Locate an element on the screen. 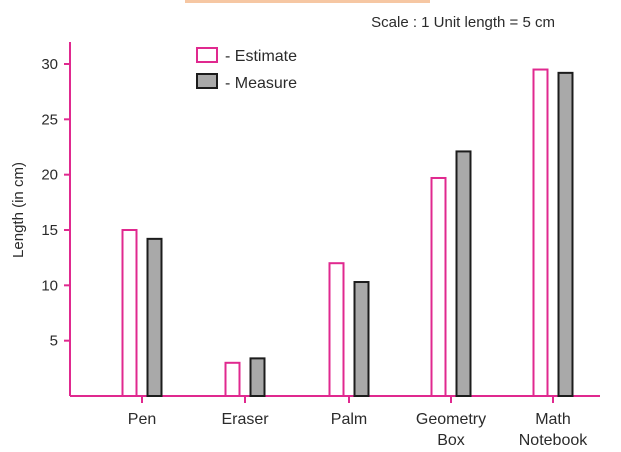  y-tick-label: 10 is located at coordinates (49, 285).